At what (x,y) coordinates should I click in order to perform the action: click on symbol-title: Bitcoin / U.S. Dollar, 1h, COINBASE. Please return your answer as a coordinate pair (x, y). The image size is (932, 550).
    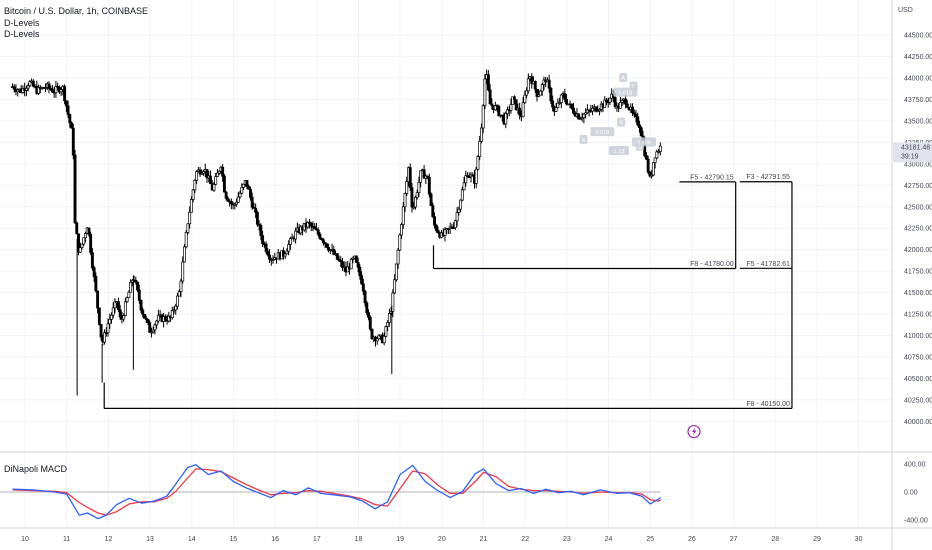
    Looking at the image, I should click on (76, 11).